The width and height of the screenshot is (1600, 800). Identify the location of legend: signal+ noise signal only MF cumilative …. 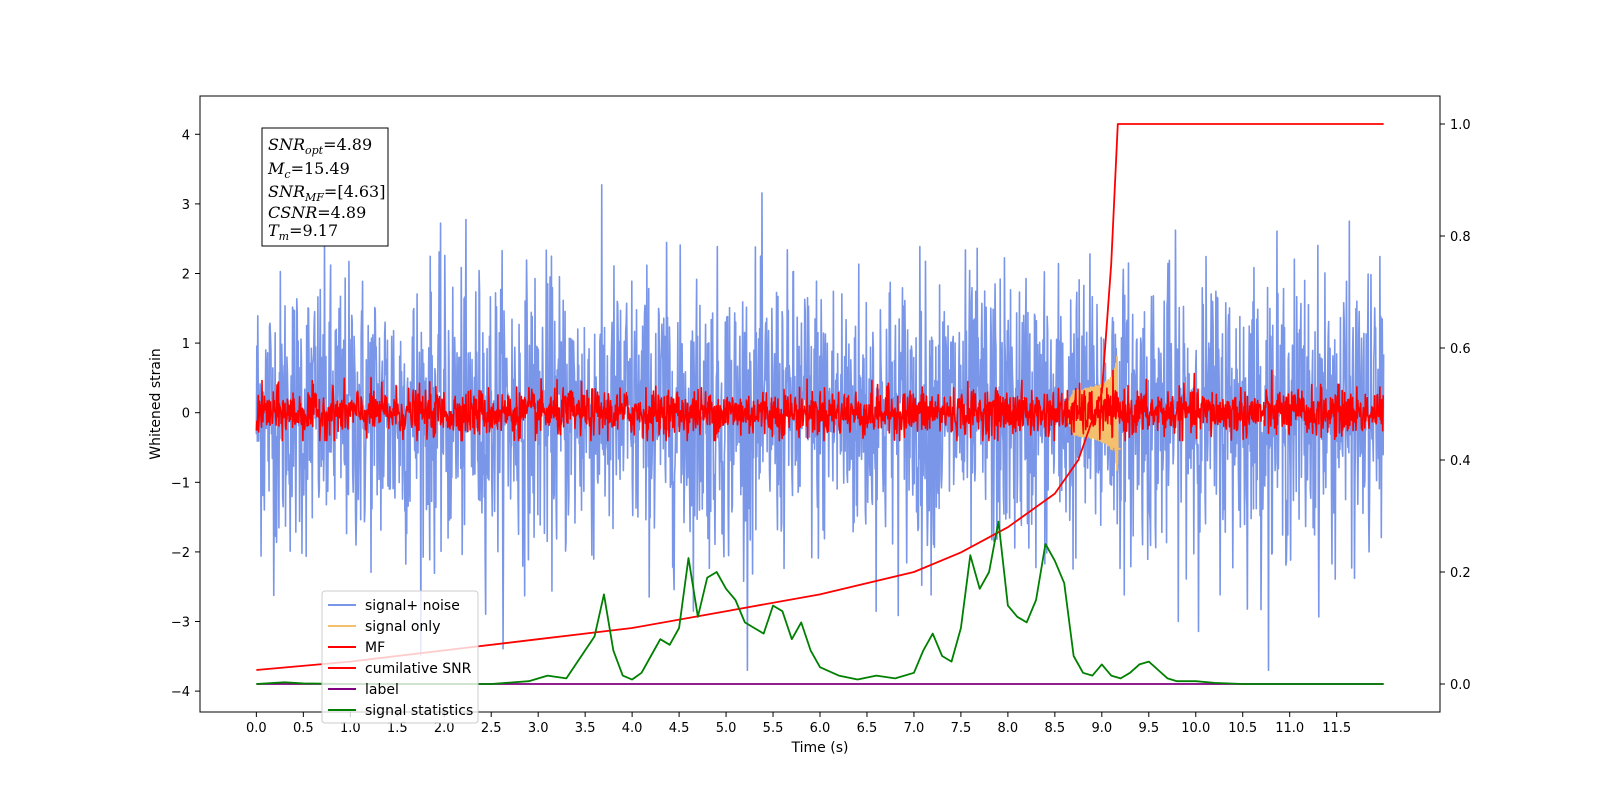
(400, 657).